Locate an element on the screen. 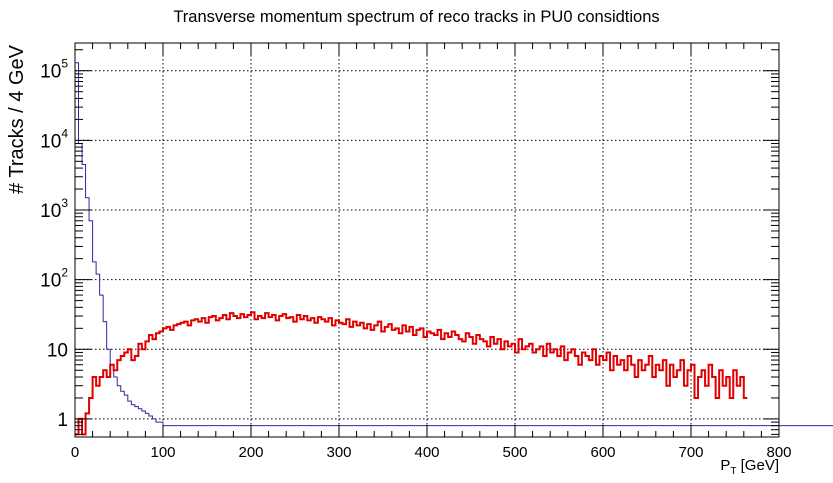 This screenshot has height=483, width=833. y-tick-label: 1 is located at coordinates (62, 420).